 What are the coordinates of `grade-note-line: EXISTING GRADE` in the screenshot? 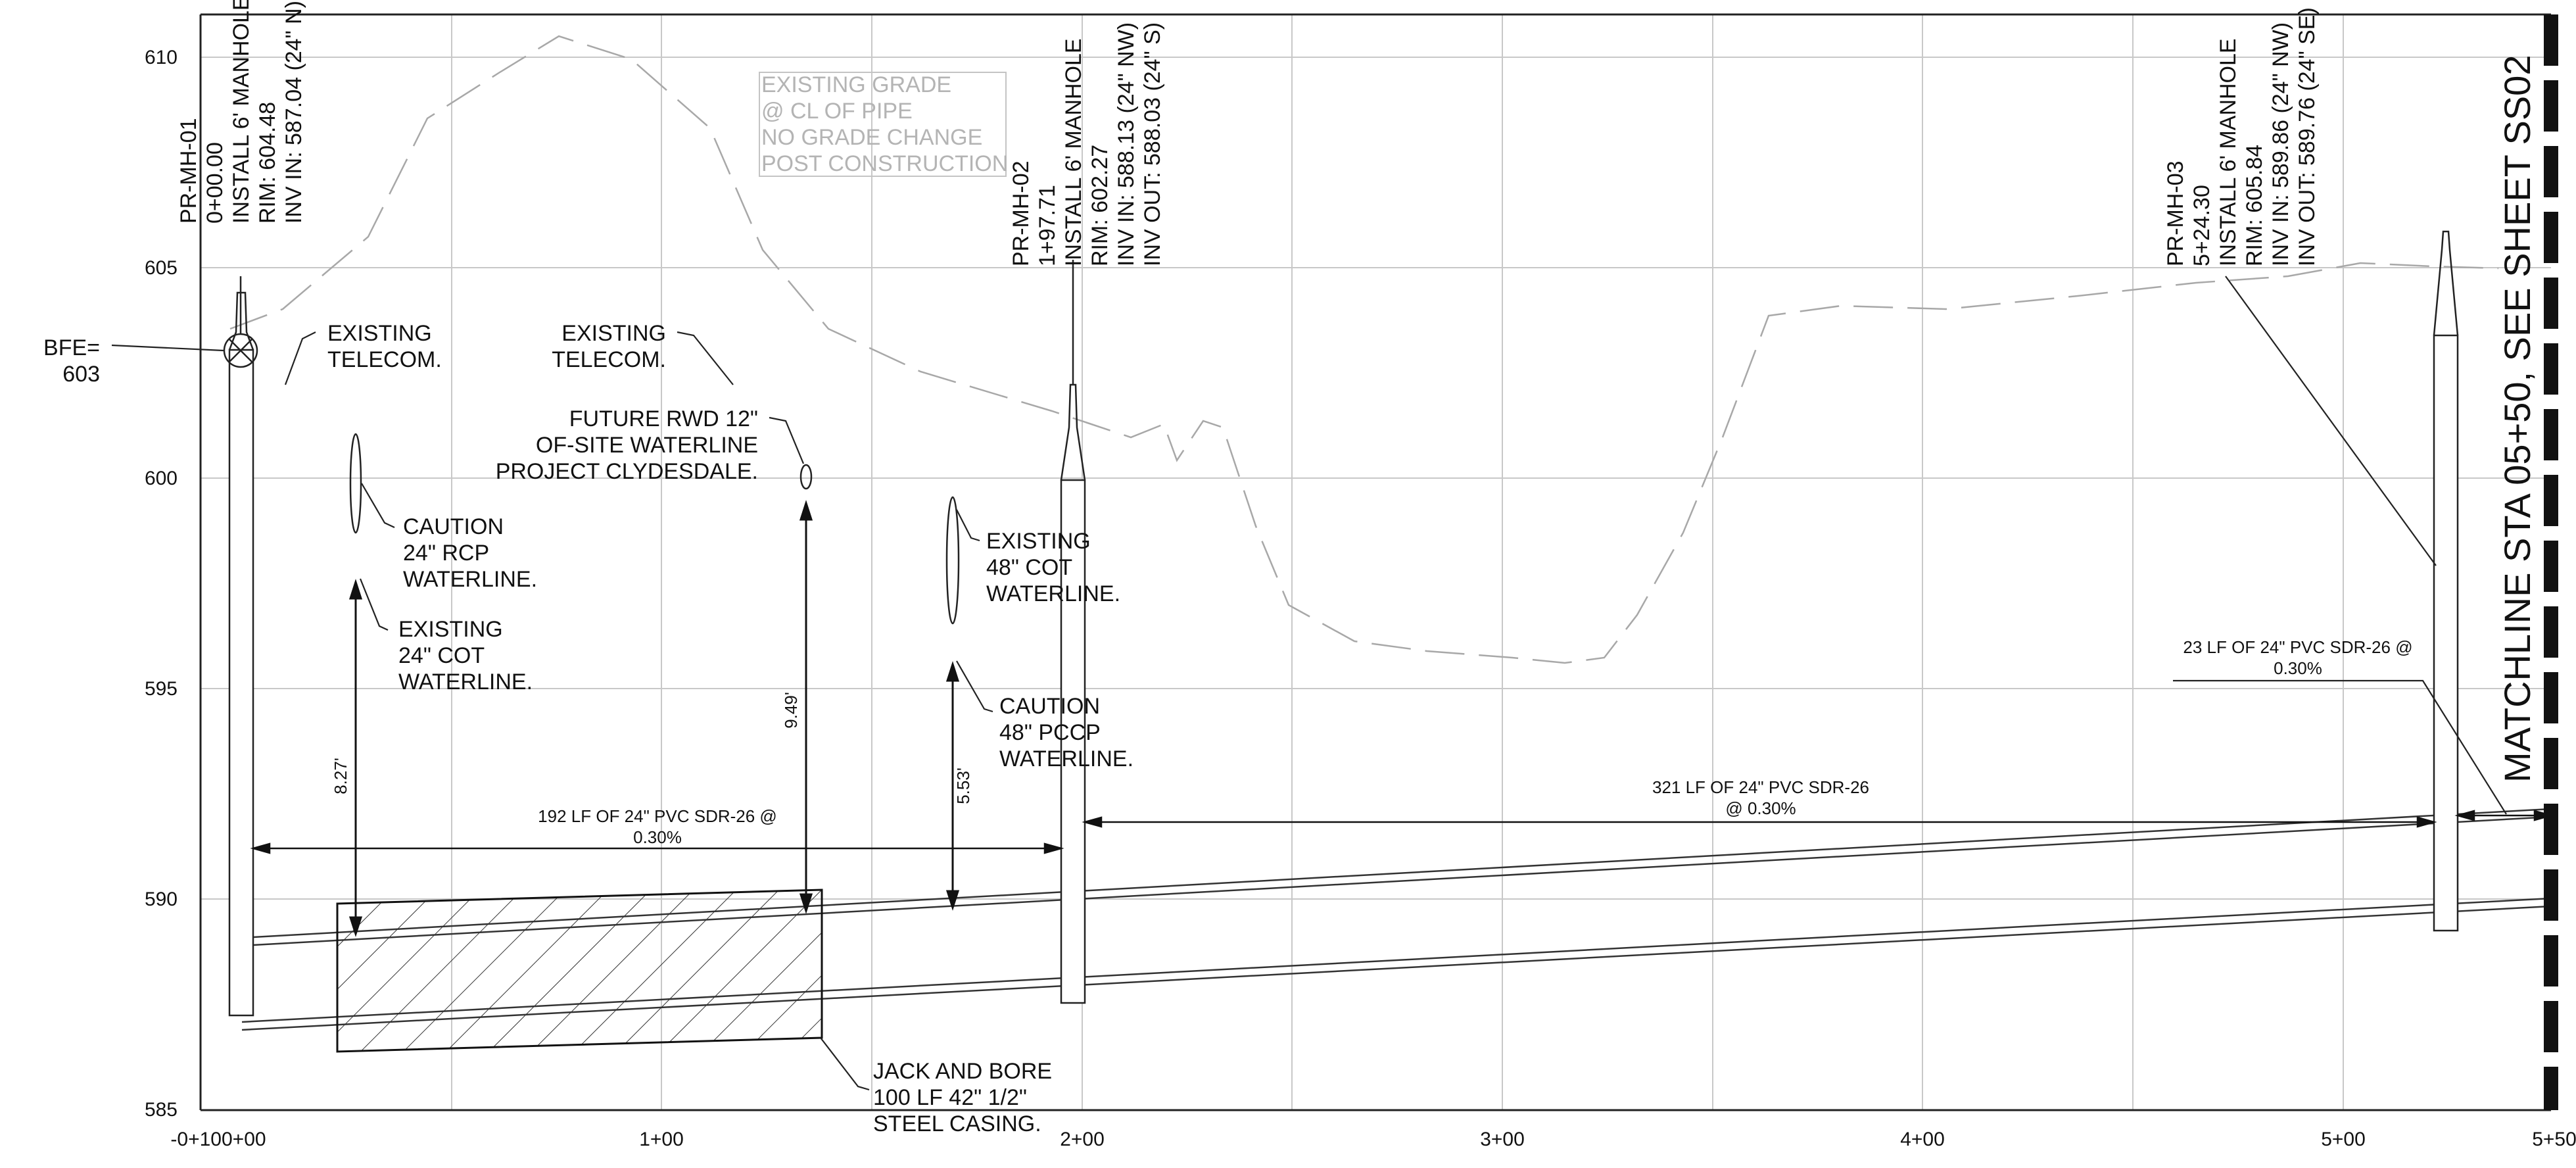 It's located at (856, 85).